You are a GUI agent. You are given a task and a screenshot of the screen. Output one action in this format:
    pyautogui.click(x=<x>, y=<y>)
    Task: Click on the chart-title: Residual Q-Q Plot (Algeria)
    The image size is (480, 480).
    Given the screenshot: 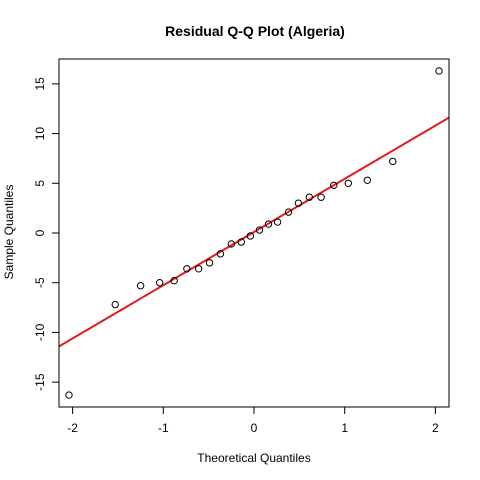 What is the action you would take?
    pyautogui.click(x=255, y=31)
    